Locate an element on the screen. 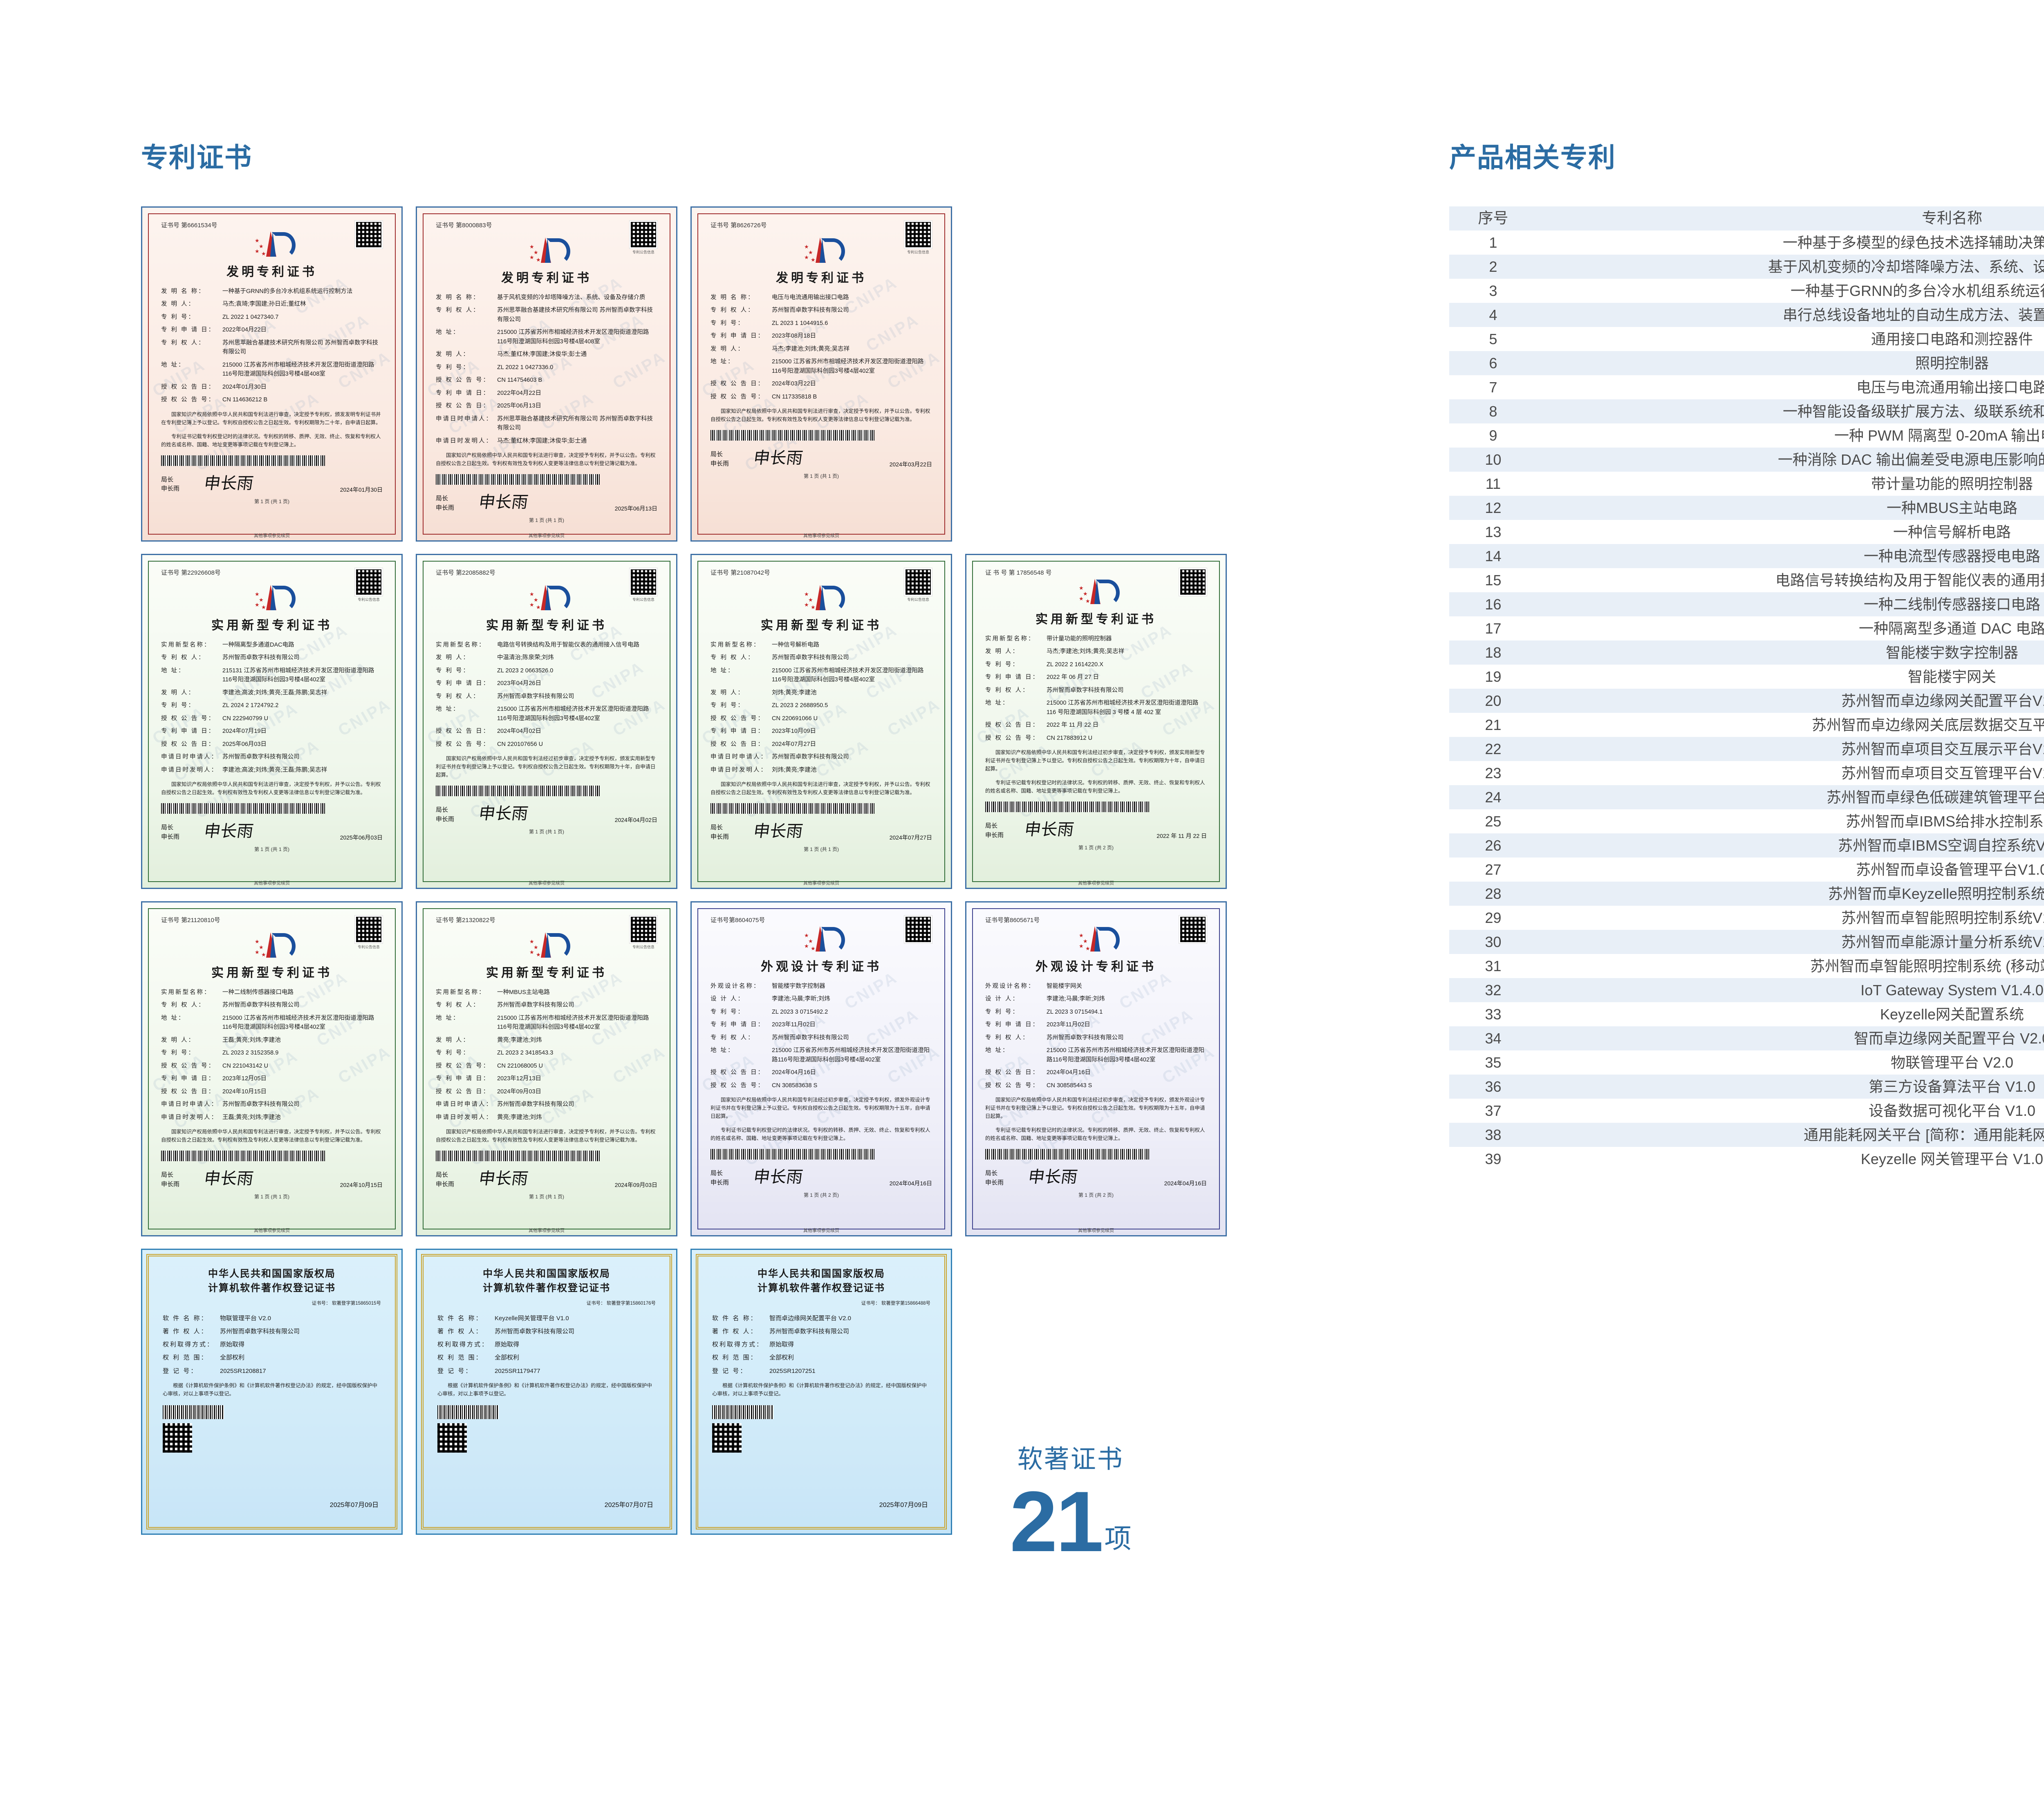 The image size is (2044, 1798). cell-patent-name: 苏州智而卓IBMS给排水控制系统 is located at coordinates (1944, 821).